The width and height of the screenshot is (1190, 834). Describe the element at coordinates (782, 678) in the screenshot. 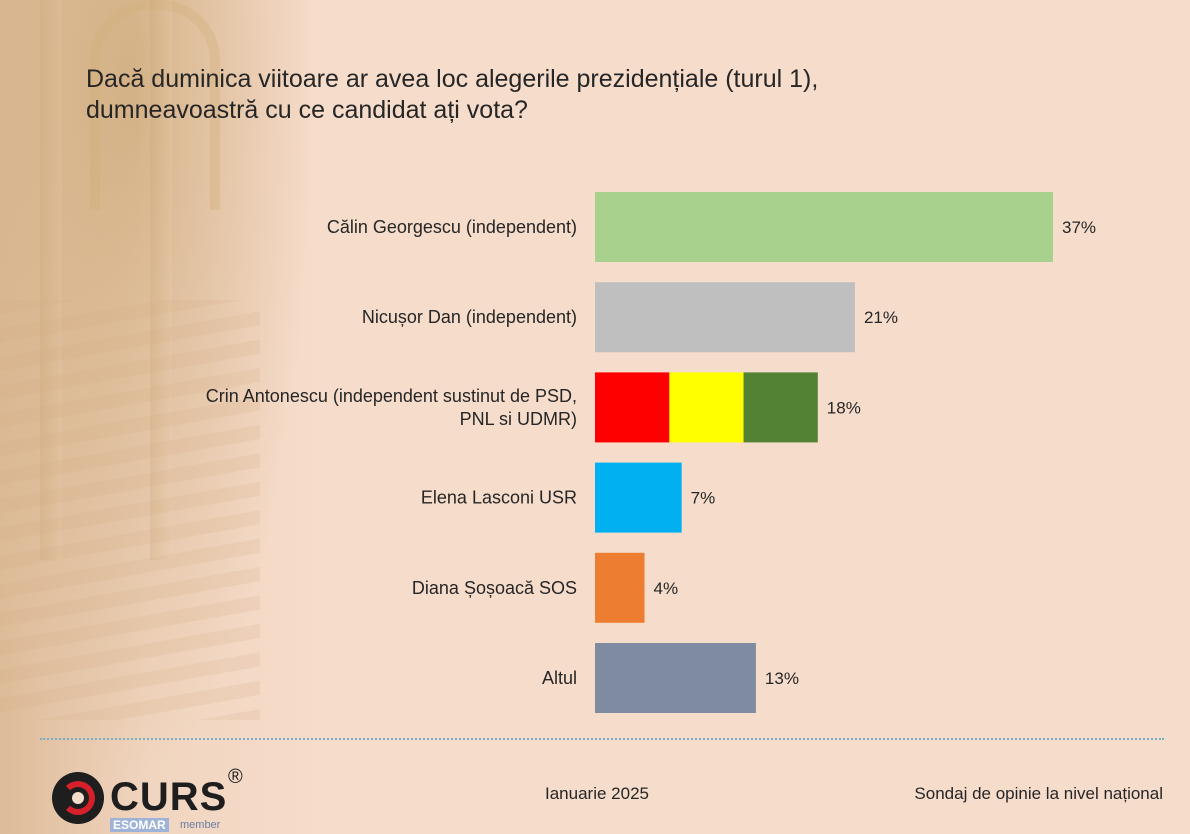

I see `data-label: 13%` at that location.